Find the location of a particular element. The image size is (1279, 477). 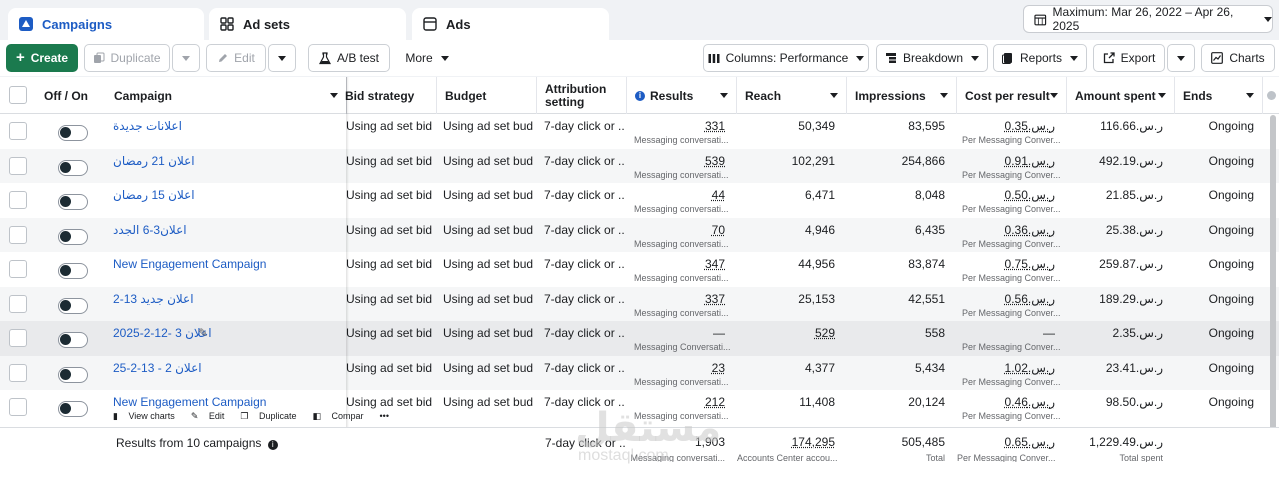

totals-reach-value: 174,295 is located at coordinates (813, 442).